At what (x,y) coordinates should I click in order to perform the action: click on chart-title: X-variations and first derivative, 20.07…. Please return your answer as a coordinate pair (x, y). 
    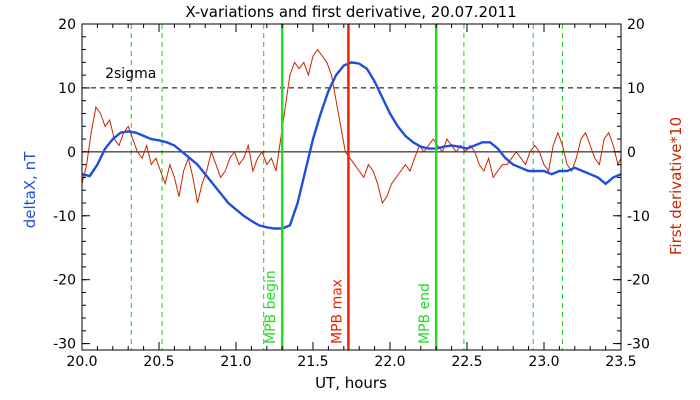
    Looking at the image, I should click on (350, 12).